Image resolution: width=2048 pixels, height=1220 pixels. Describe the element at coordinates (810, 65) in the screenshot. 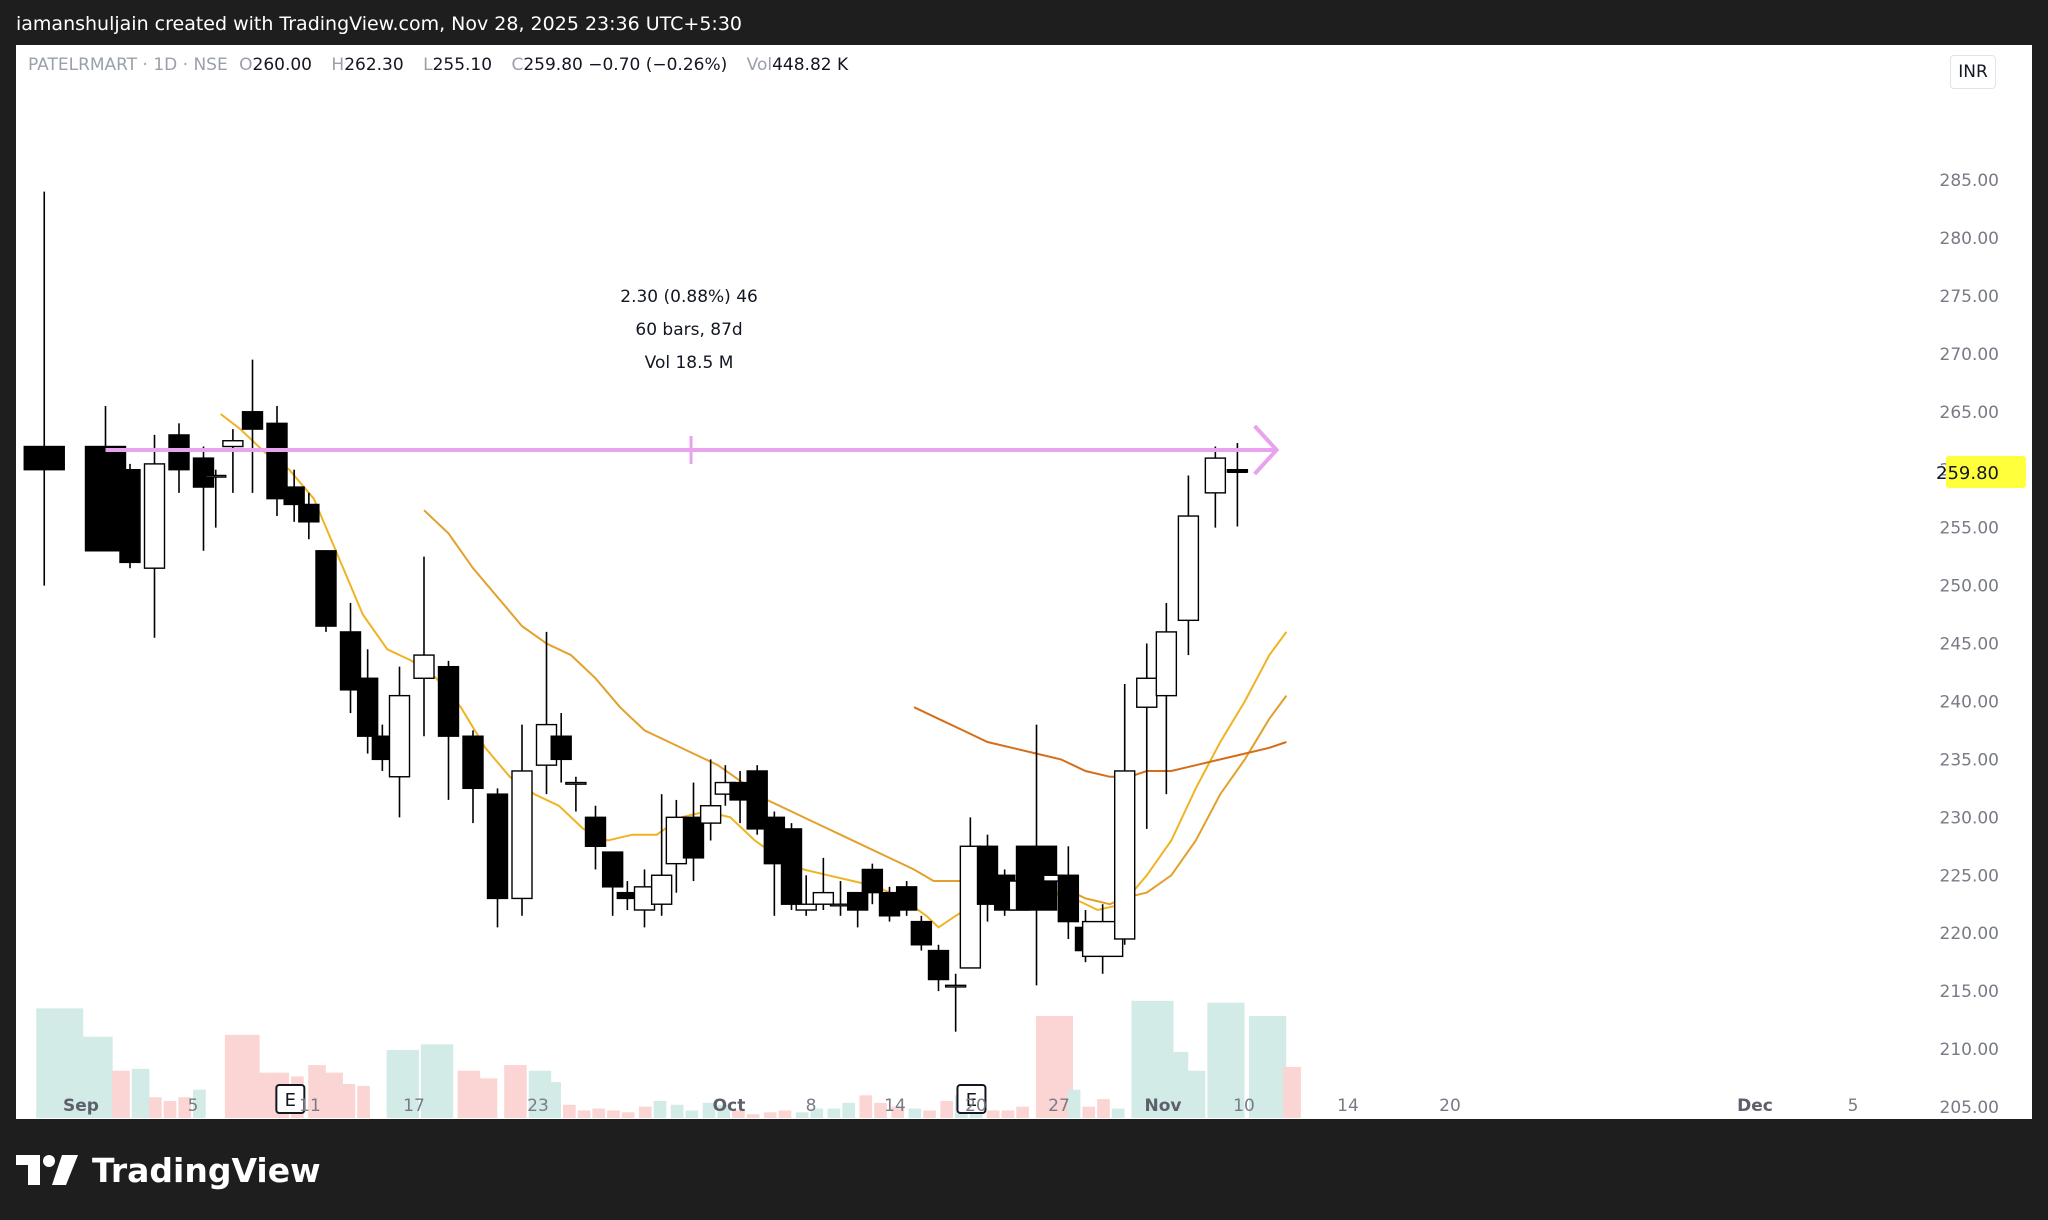

I see `volume-value: 448.82 K` at that location.